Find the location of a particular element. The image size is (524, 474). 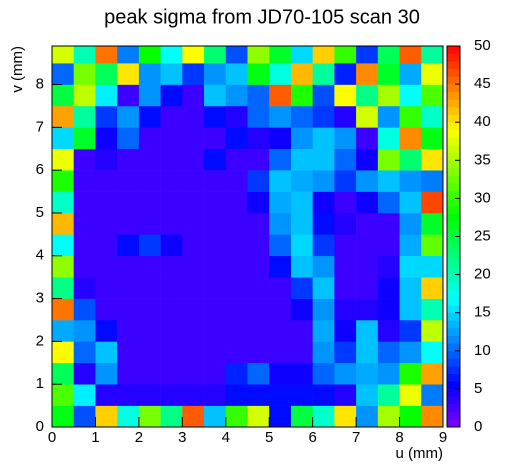

z-tick-label: 25 is located at coordinates (482, 235).